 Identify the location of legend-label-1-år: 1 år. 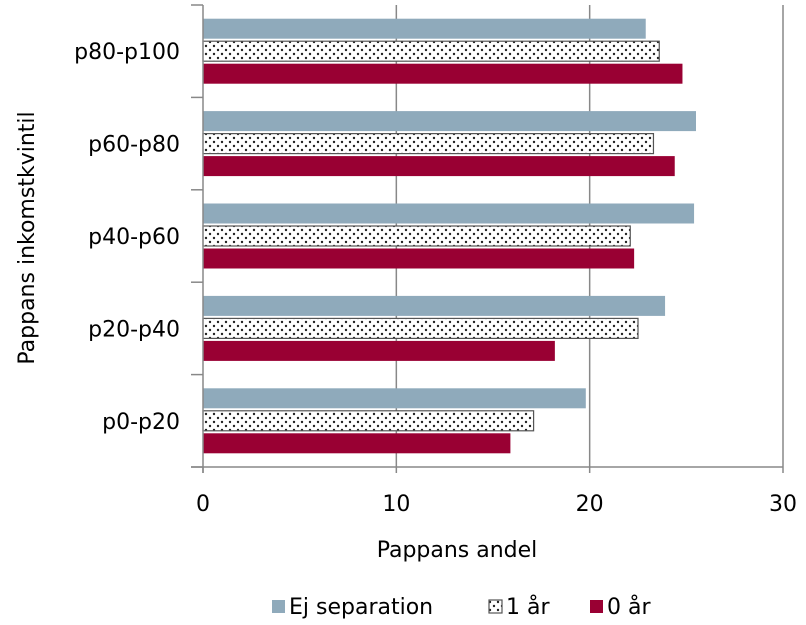
(528, 607).